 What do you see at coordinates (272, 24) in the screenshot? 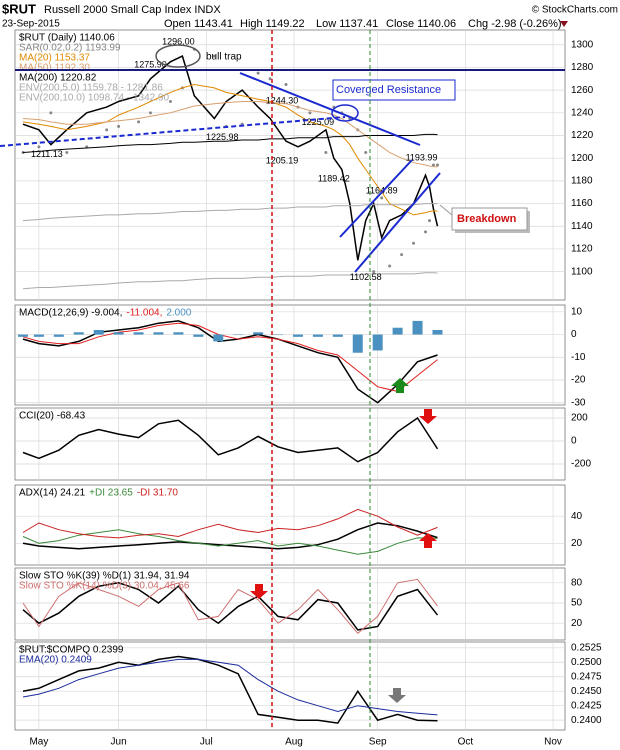
I see `high: High 1149.22` at bounding box center [272, 24].